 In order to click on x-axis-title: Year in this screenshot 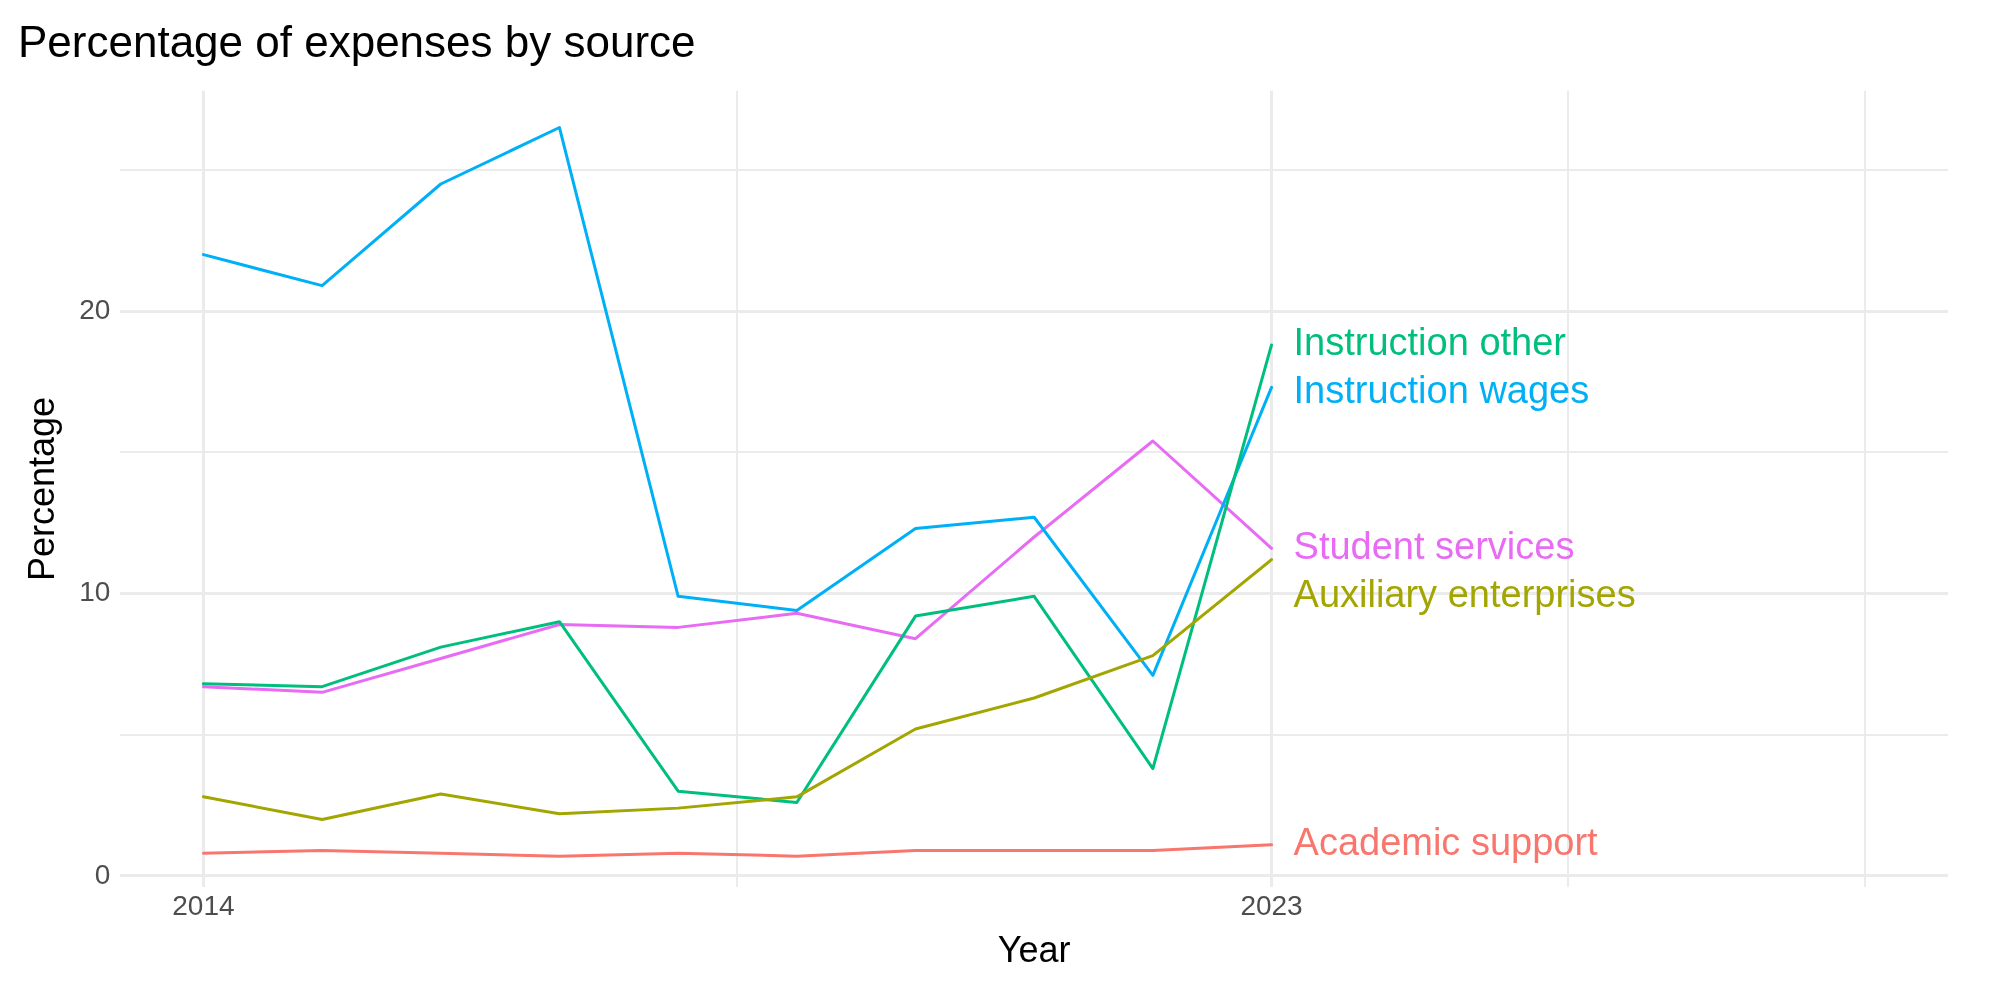, I will do `click(1034, 950)`.